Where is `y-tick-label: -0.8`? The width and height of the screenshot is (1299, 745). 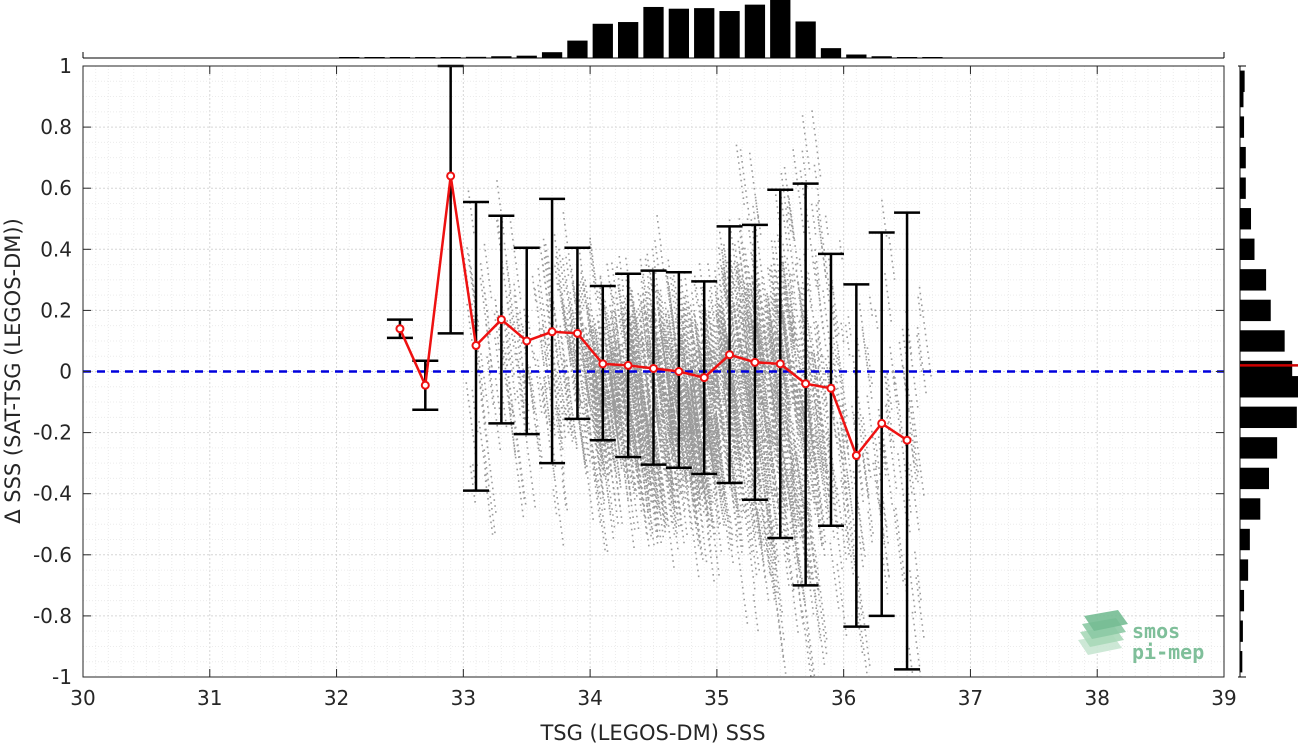
y-tick-label: -0.8 is located at coordinates (52, 616).